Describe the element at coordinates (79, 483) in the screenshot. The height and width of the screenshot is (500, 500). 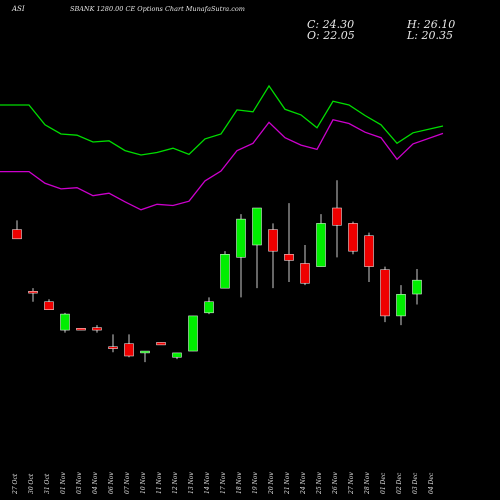
I see `x-tick-label: 03 Nov` at that location.